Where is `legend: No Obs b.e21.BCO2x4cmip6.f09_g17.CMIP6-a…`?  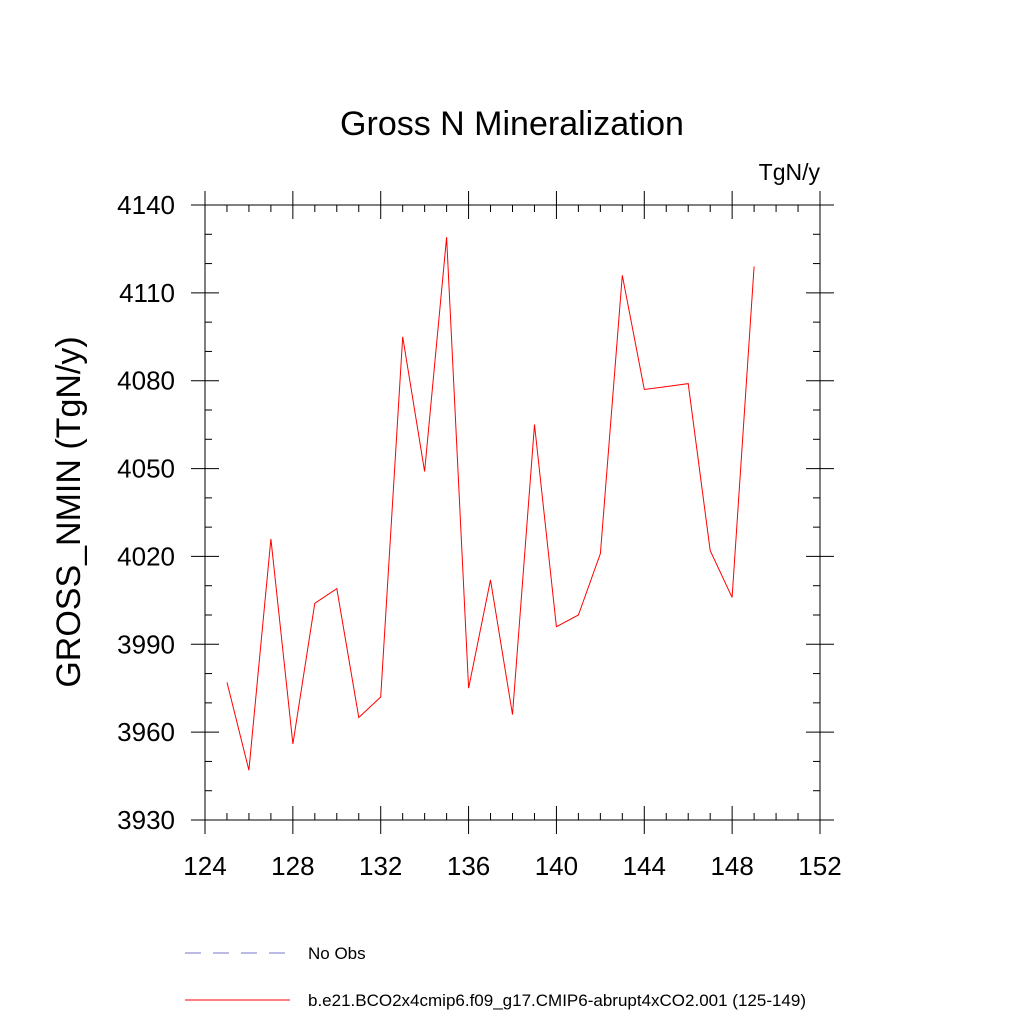
legend: No Obs b.e21.BCO2x4cmip6.f09_g17.CMIP6-a… is located at coordinates (495, 977).